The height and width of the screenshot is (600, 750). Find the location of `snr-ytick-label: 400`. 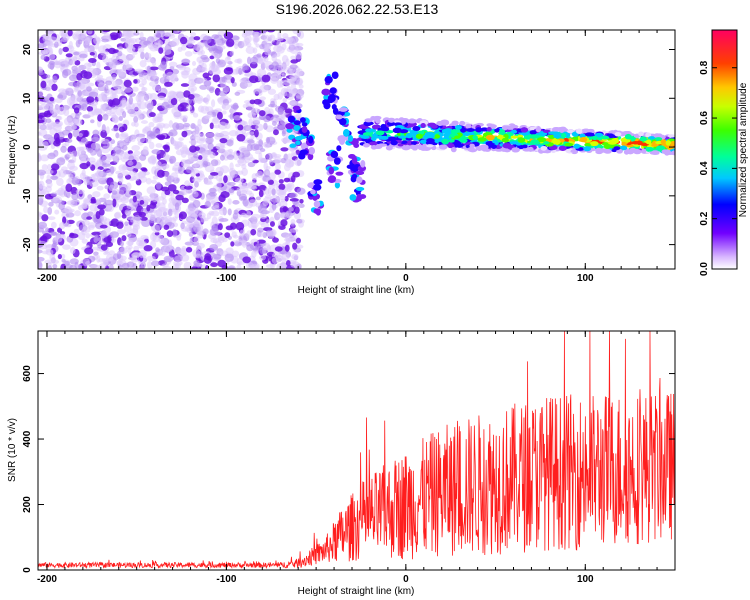

snr-ytick-label: 400 is located at coordinates (27, 438).